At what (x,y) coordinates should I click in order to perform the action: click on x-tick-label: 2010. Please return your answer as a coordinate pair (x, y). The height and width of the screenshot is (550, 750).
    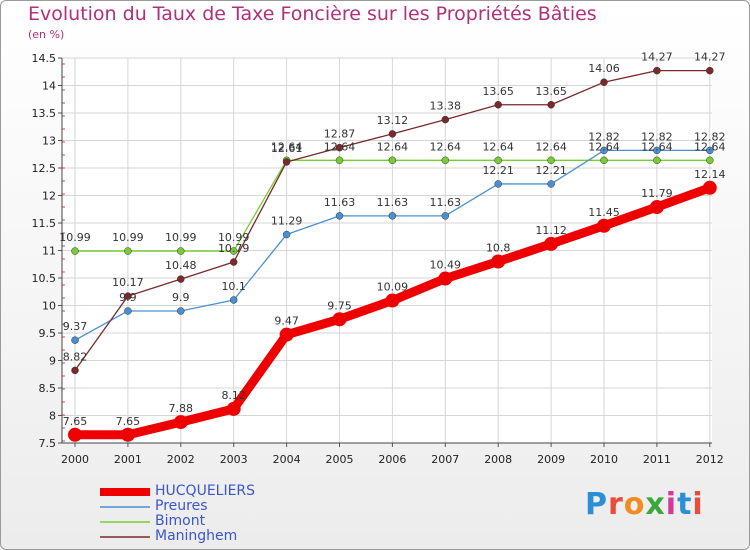
    Looking at the image, I should click on (604, 459).